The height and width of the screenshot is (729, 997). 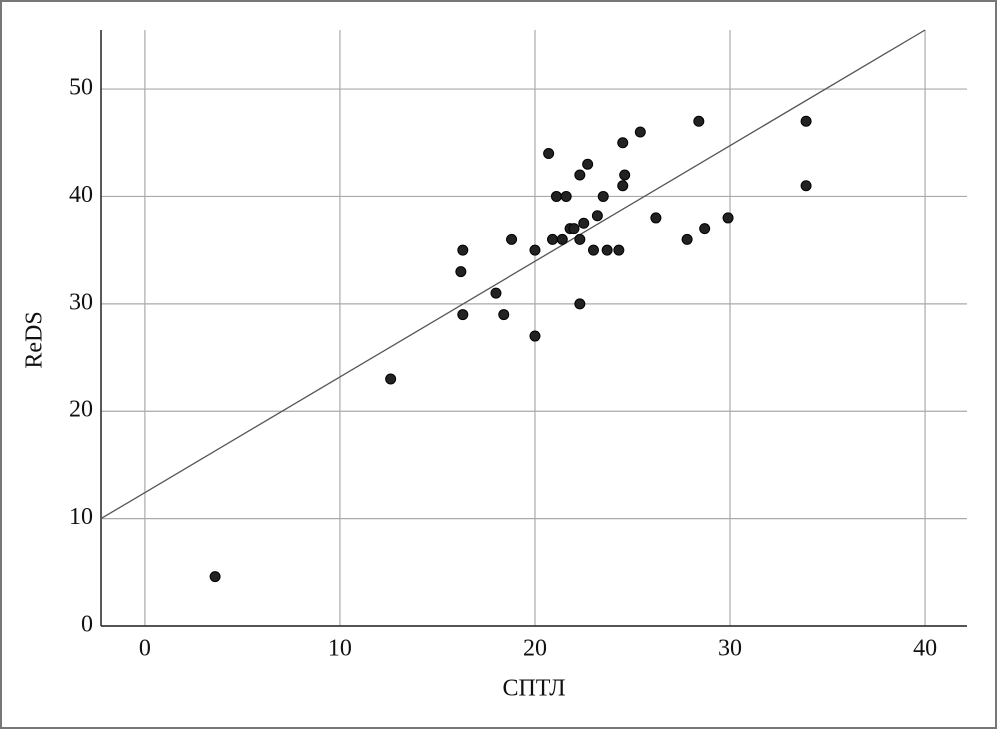 I want to click on x-tick-label: 20, so click(x=535, y=649).